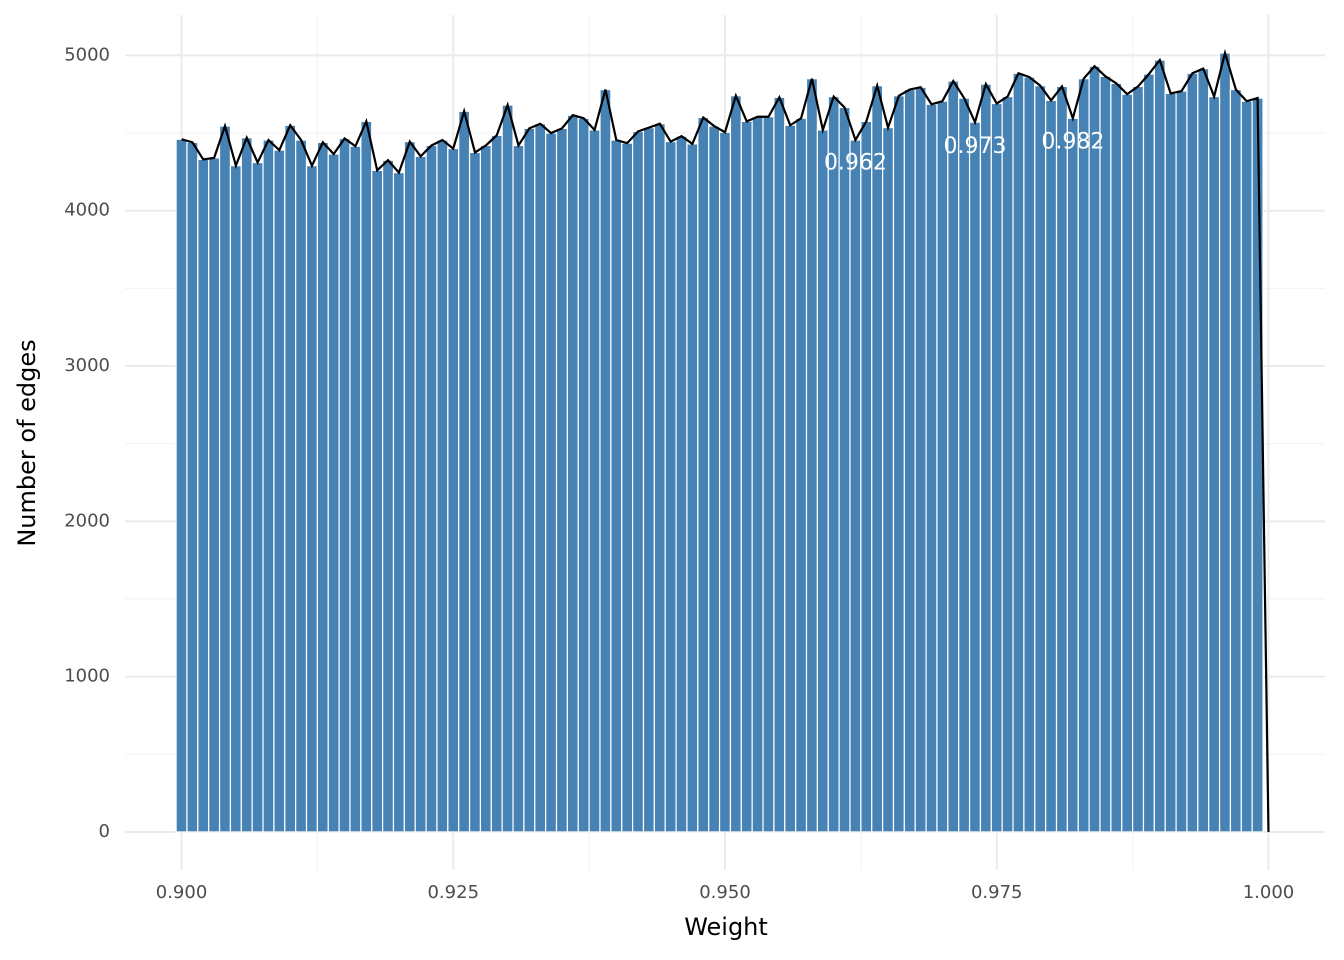  Describe the element at coordinates (725, 892) in the screenshot. I see `x-tick-label: 0.950` at that location.